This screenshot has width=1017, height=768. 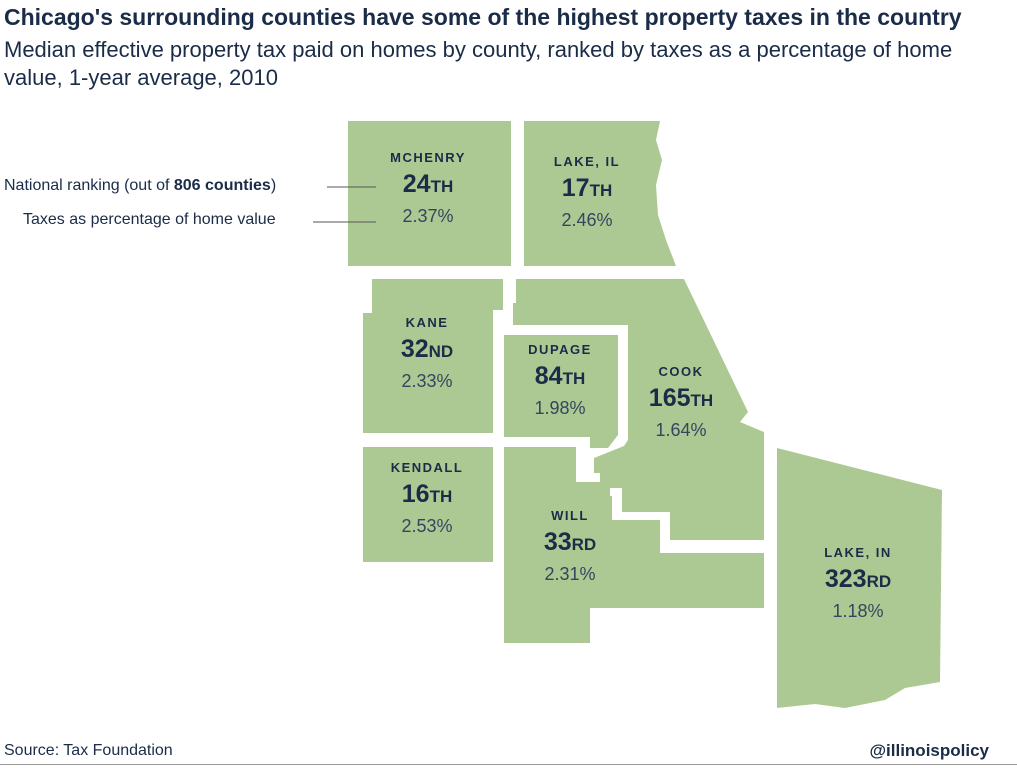 What do you see at coordinates (570, 542) in the screenshot?
I see `county-rank: 33RD` at bounding box center [570, 542].